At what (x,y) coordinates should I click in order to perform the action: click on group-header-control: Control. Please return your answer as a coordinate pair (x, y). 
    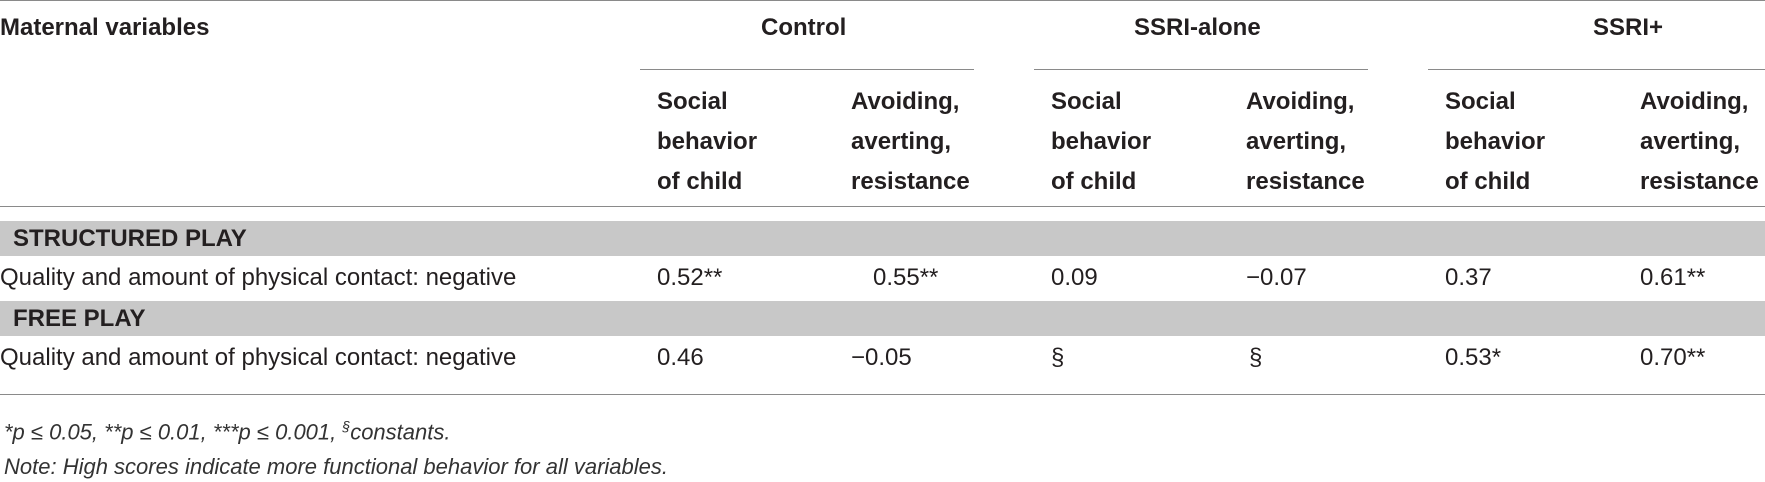
    Looking at the image, I should click on (804, 27).